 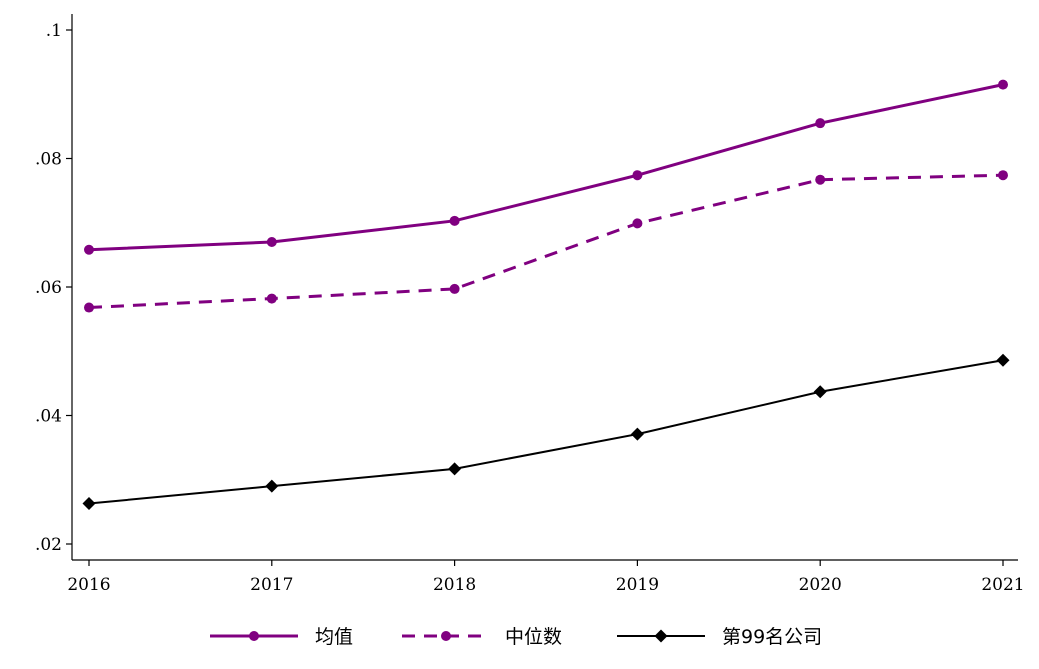 I want to click on legend-label: 中位数, so click(x=533, y=637).